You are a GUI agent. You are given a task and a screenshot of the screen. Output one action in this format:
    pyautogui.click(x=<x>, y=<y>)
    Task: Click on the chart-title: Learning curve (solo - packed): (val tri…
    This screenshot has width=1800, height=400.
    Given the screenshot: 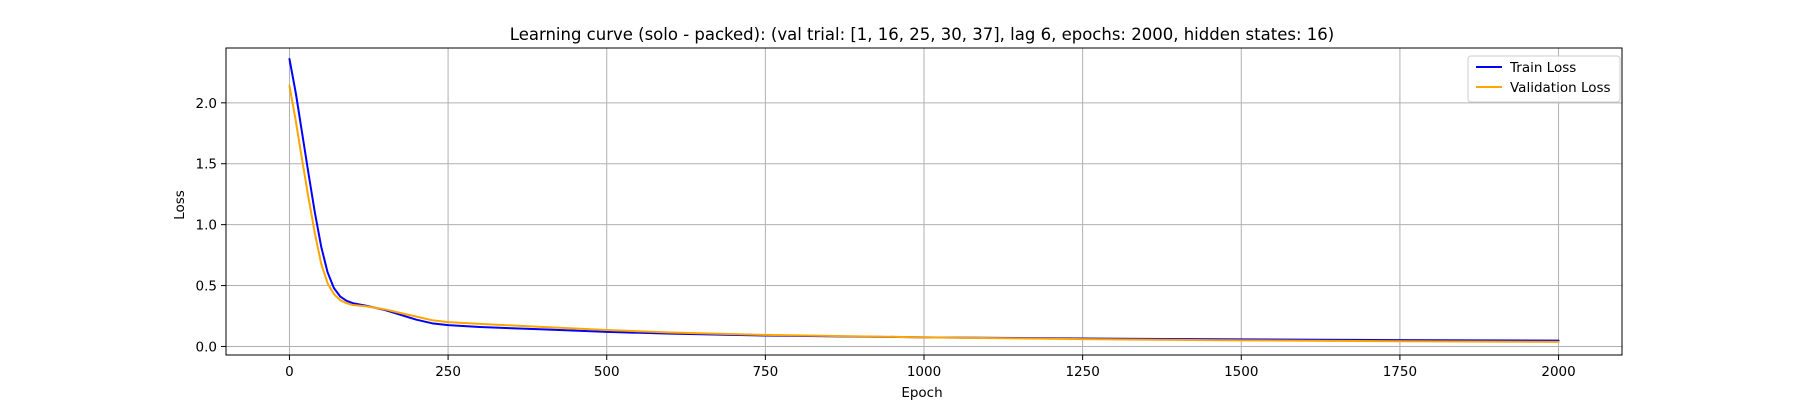 What is the action you would take?
    pyautogui.click(x=922, y=34)
    